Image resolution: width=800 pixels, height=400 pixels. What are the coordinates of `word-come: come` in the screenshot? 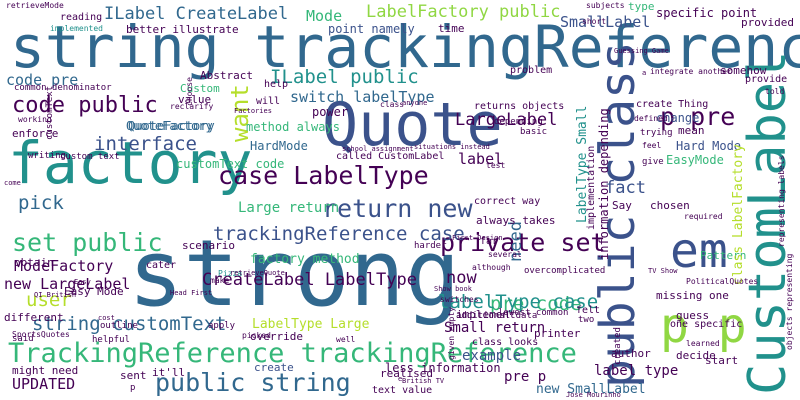 It's located at (12, 183).